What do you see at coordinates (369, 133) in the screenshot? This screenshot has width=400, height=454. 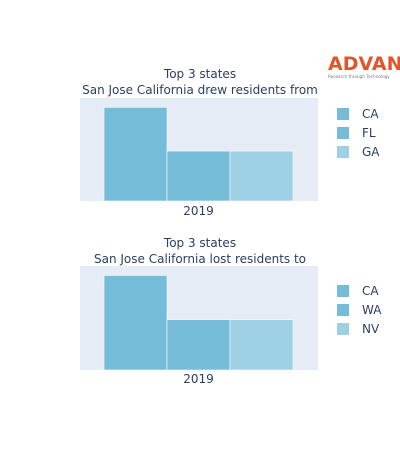 I see `legend-label-fl: FL` at bounding box center [369, 133].